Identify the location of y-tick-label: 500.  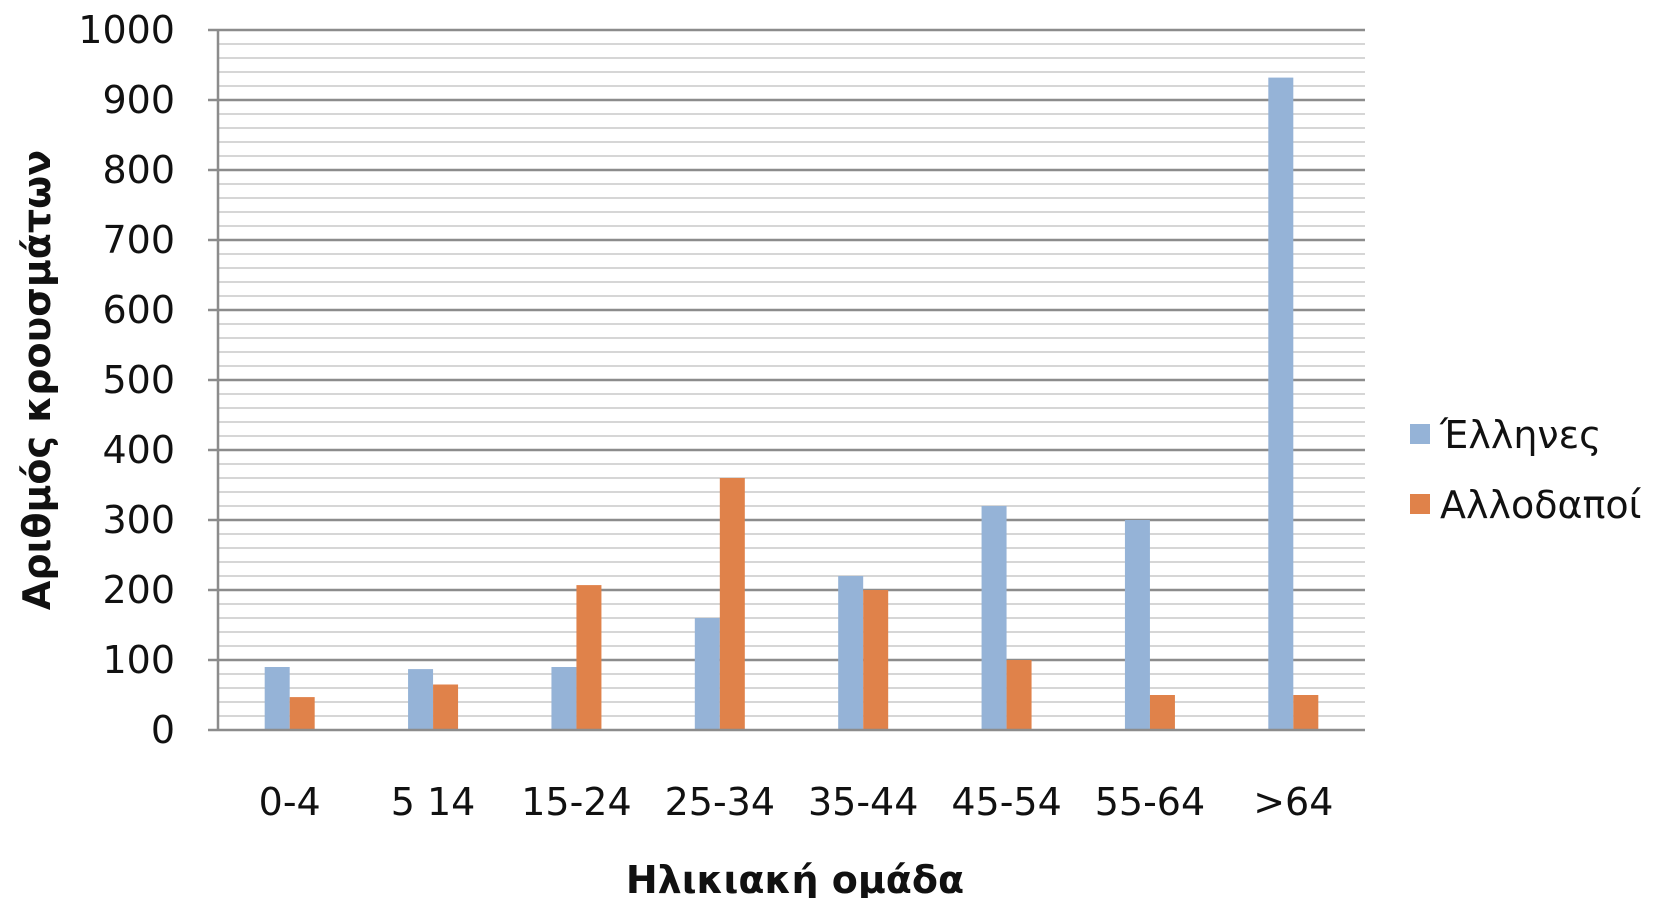
(138, 380).